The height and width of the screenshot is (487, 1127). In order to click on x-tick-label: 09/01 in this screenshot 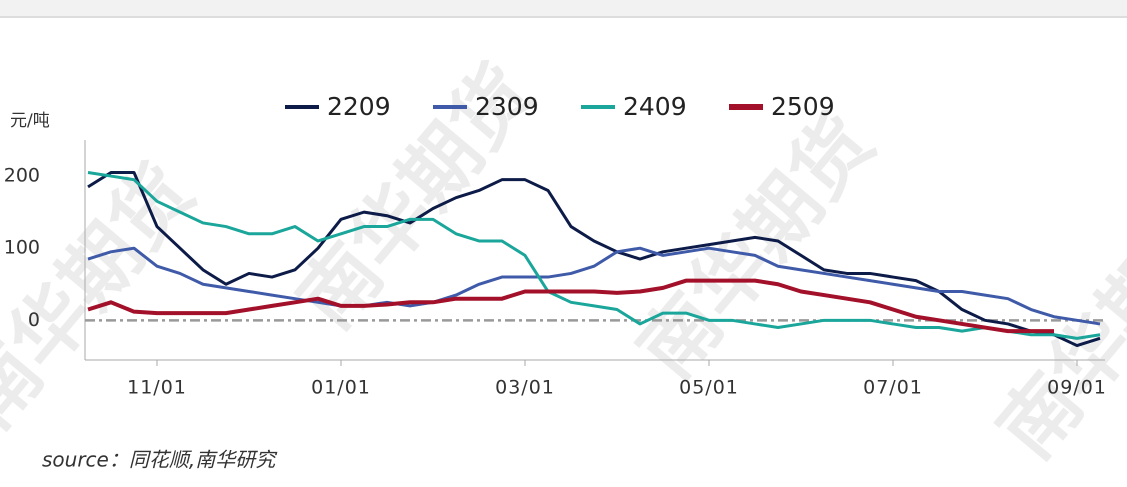, I will do `click(1077, 388)`.